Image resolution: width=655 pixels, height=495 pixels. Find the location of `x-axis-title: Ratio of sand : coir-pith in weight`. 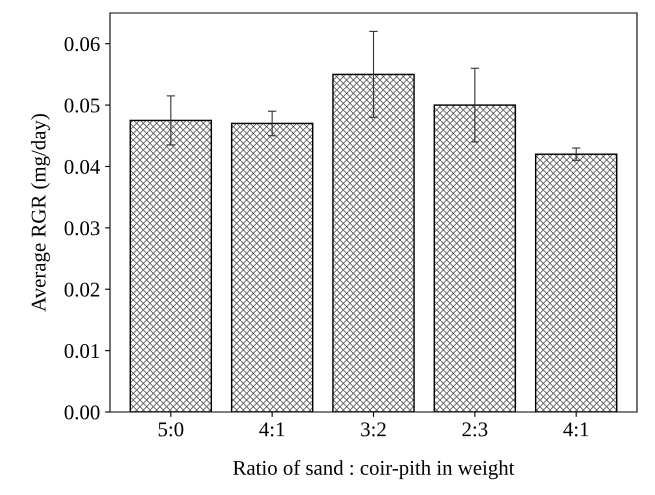

x-axis-title: Ratio of sand : coir-pith in weight is located at coordinates (373, 470).